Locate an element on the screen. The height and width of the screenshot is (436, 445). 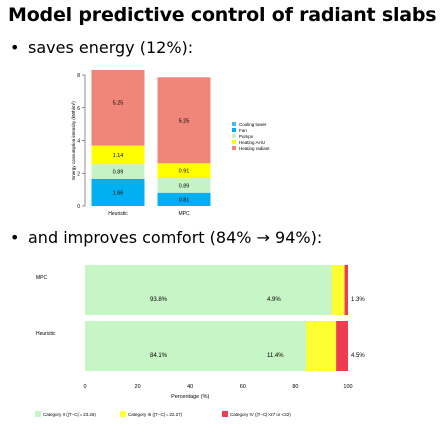
x-tick-label: 100 is located at coordinates (347, 387).